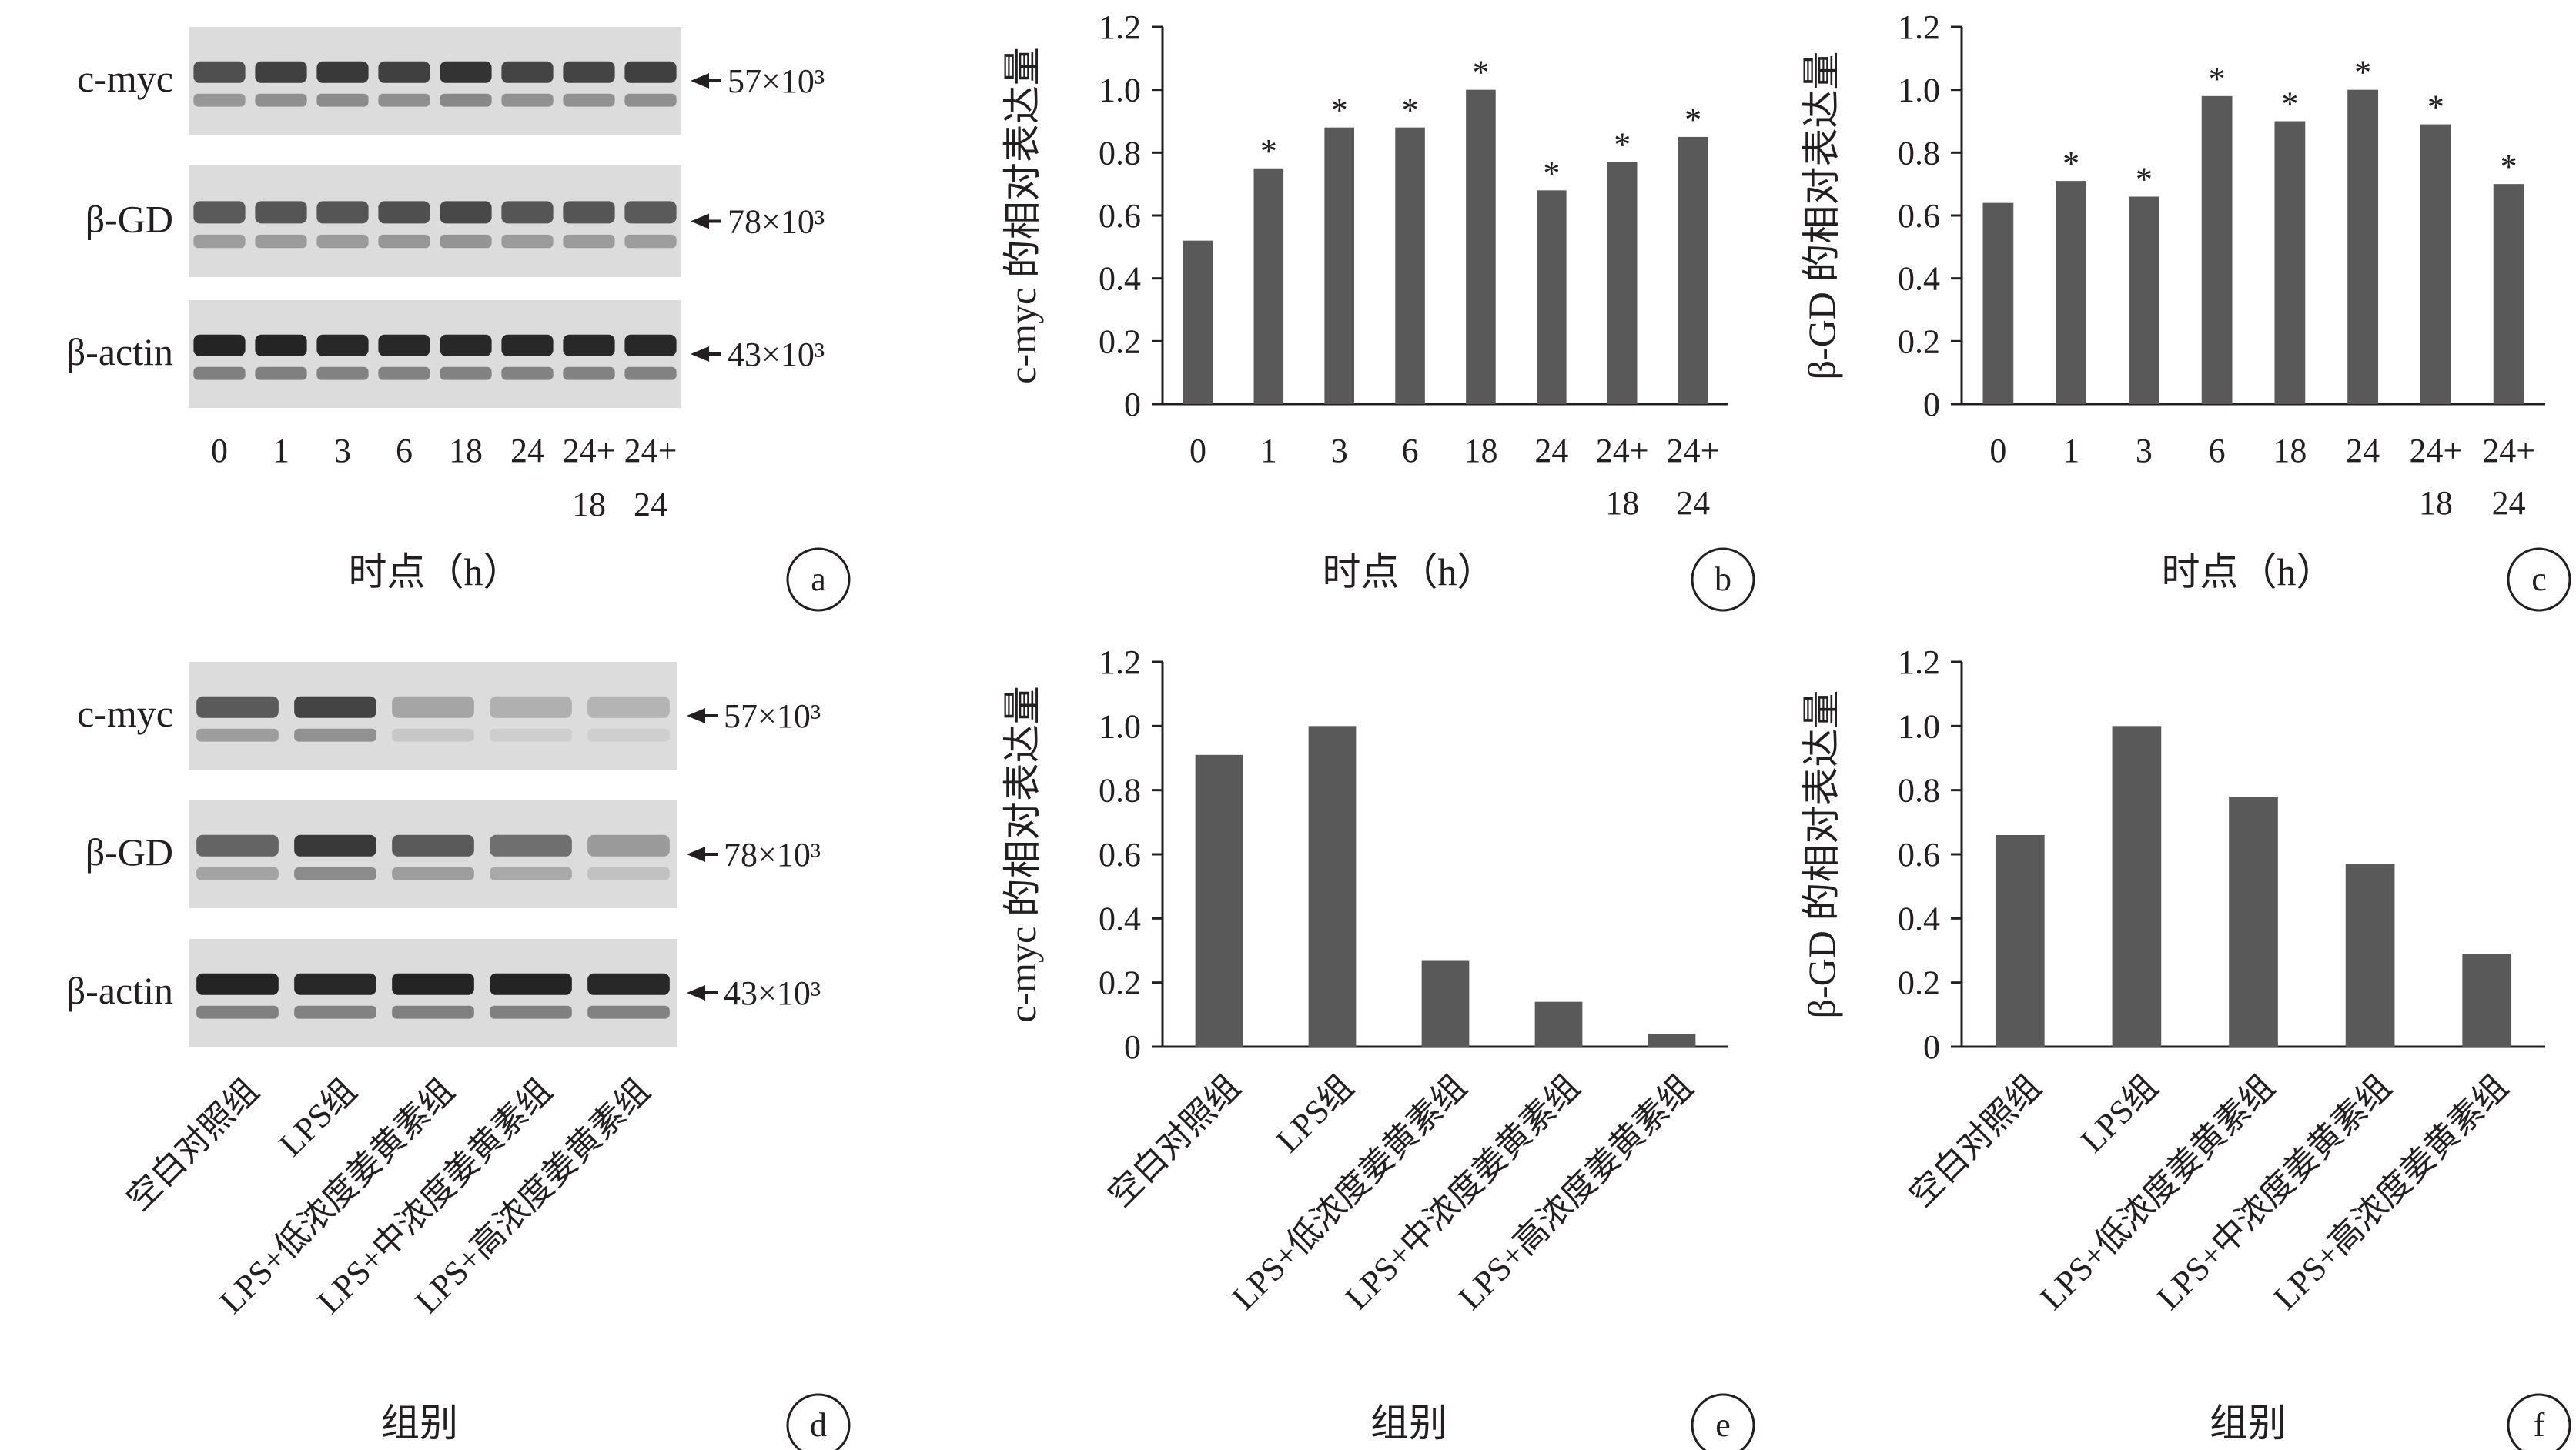  Describe the element at coordinates (1998, 451) in the screenshot. I see `x-tick-label: 0` at that location.